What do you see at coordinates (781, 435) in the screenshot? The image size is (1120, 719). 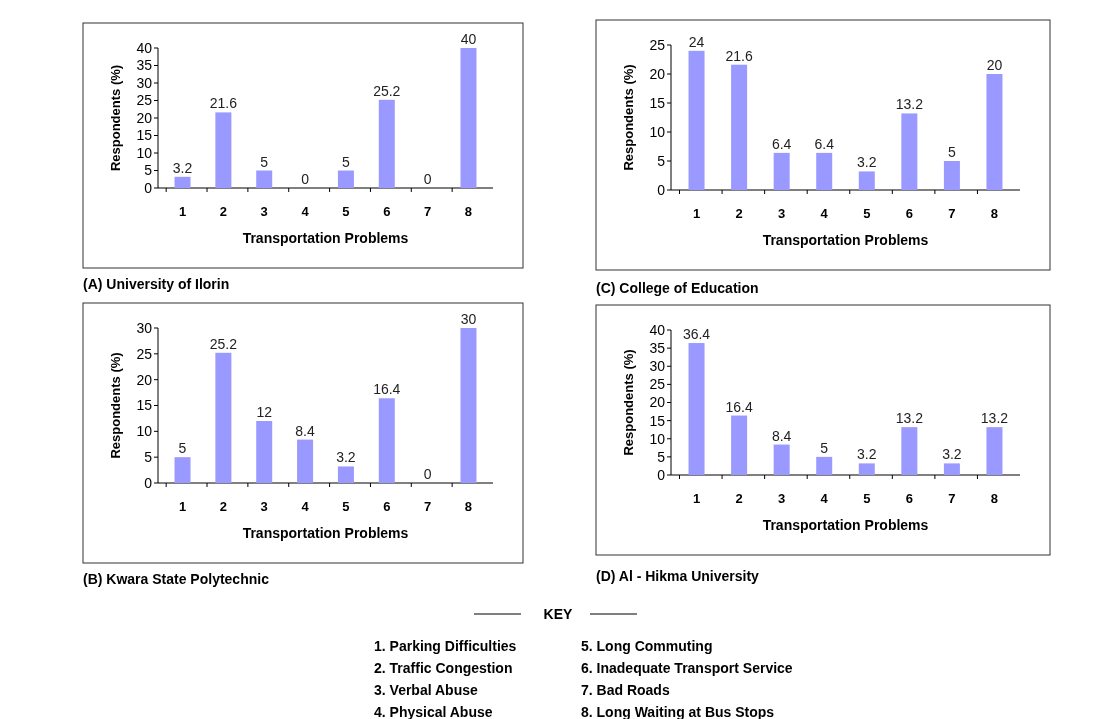 I see `data-label: 8.4` at bounding box center [781, 435].